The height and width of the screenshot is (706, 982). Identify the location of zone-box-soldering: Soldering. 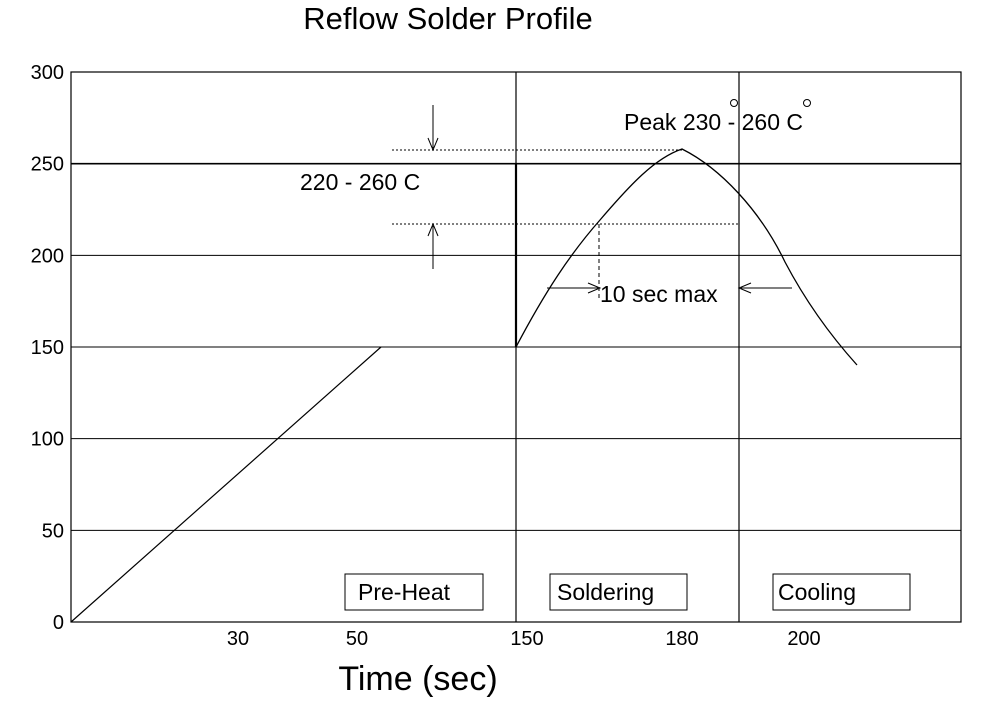
(618, 592).